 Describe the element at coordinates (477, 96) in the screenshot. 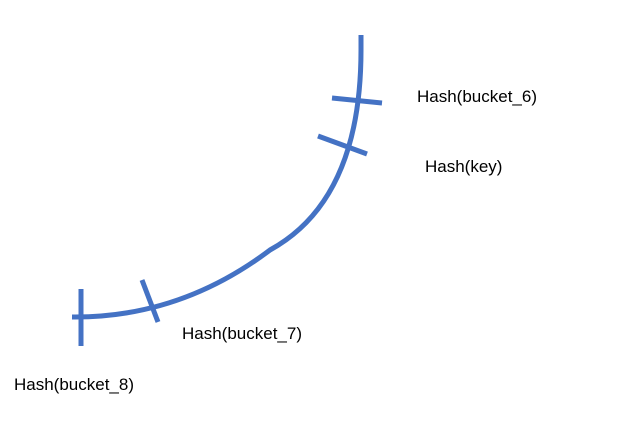

I see `label-hash-bucket-6: Hash(bucket_6)` at that location.